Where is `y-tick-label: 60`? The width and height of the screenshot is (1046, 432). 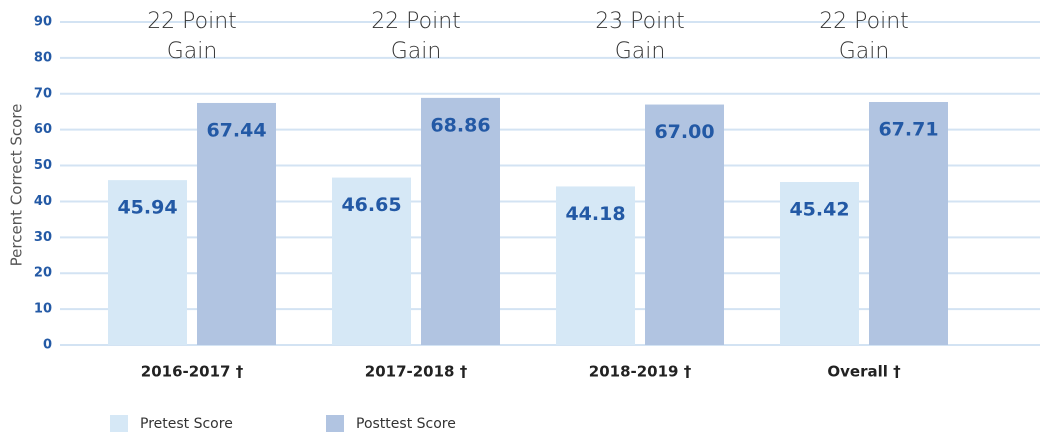
y-tick-label: 60 is located at coordinates (43, 129).